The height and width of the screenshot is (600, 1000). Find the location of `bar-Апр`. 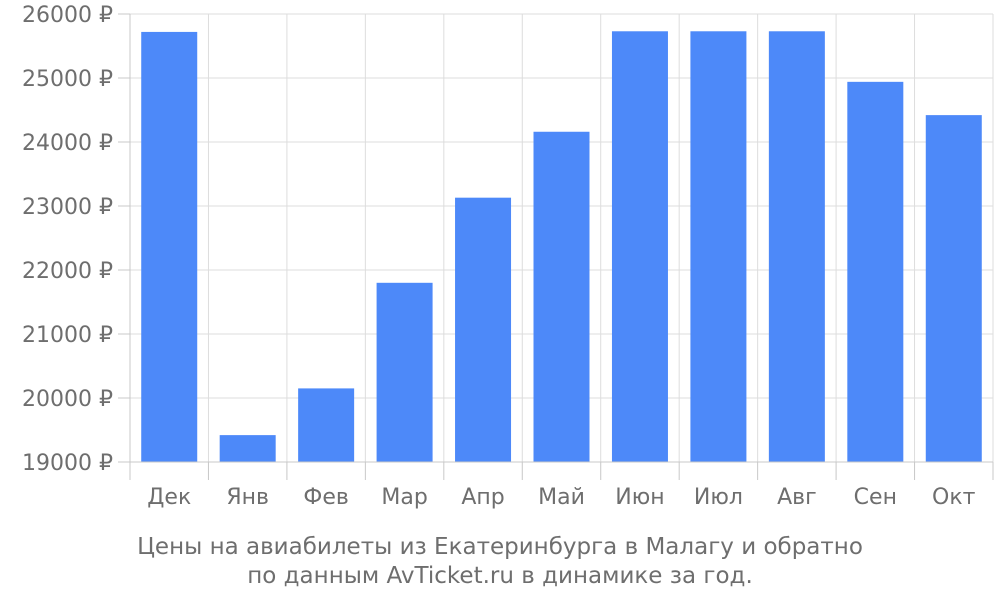

bar-Апр is located at coordinates (483, 329).